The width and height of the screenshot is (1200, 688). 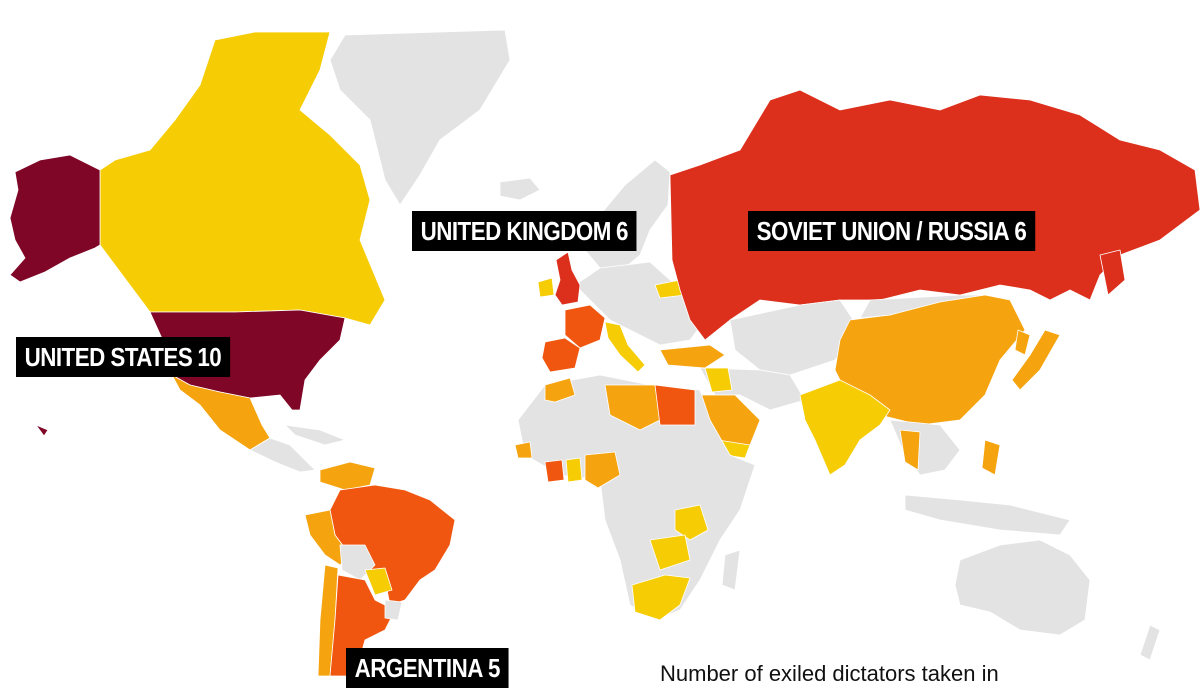 I want to click on country-greenland, so click(x=420, y=117).